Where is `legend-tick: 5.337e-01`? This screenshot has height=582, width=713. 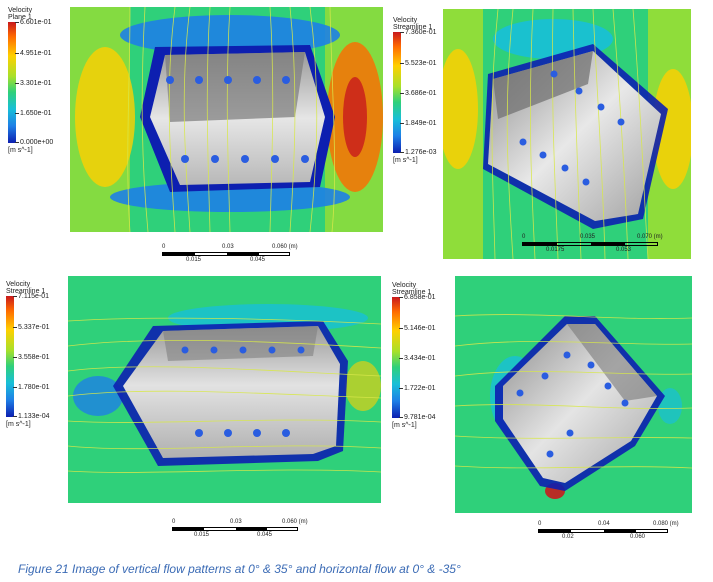
legend-tick: 5.337e-01 is located at coordinates (31, 327).